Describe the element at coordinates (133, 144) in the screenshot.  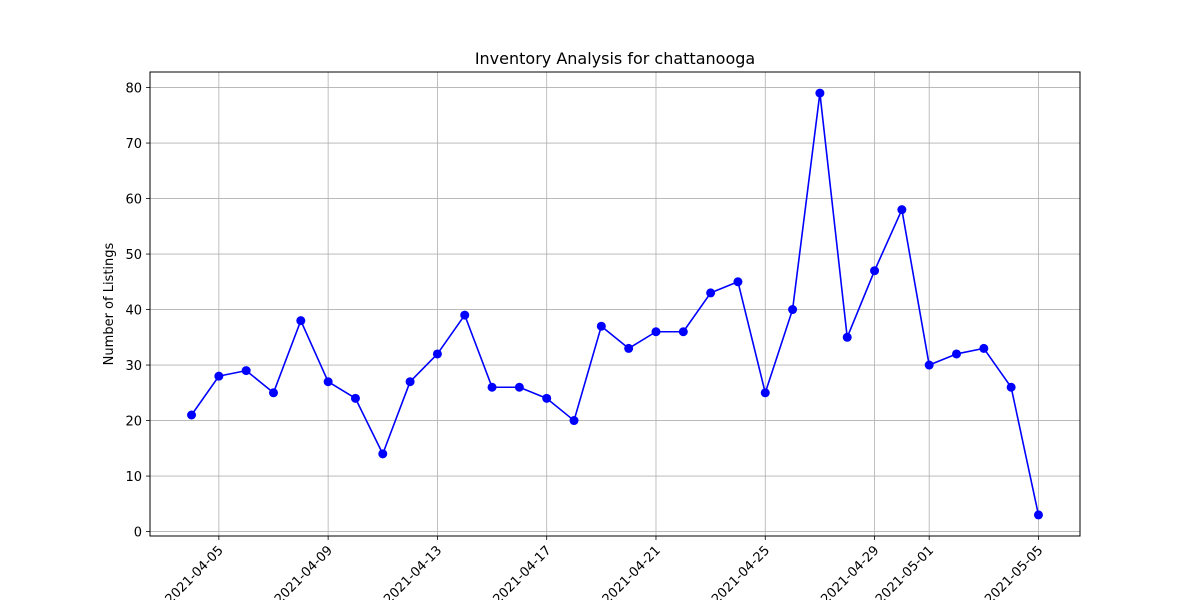
I see `y-tick-label: 70` at that location.